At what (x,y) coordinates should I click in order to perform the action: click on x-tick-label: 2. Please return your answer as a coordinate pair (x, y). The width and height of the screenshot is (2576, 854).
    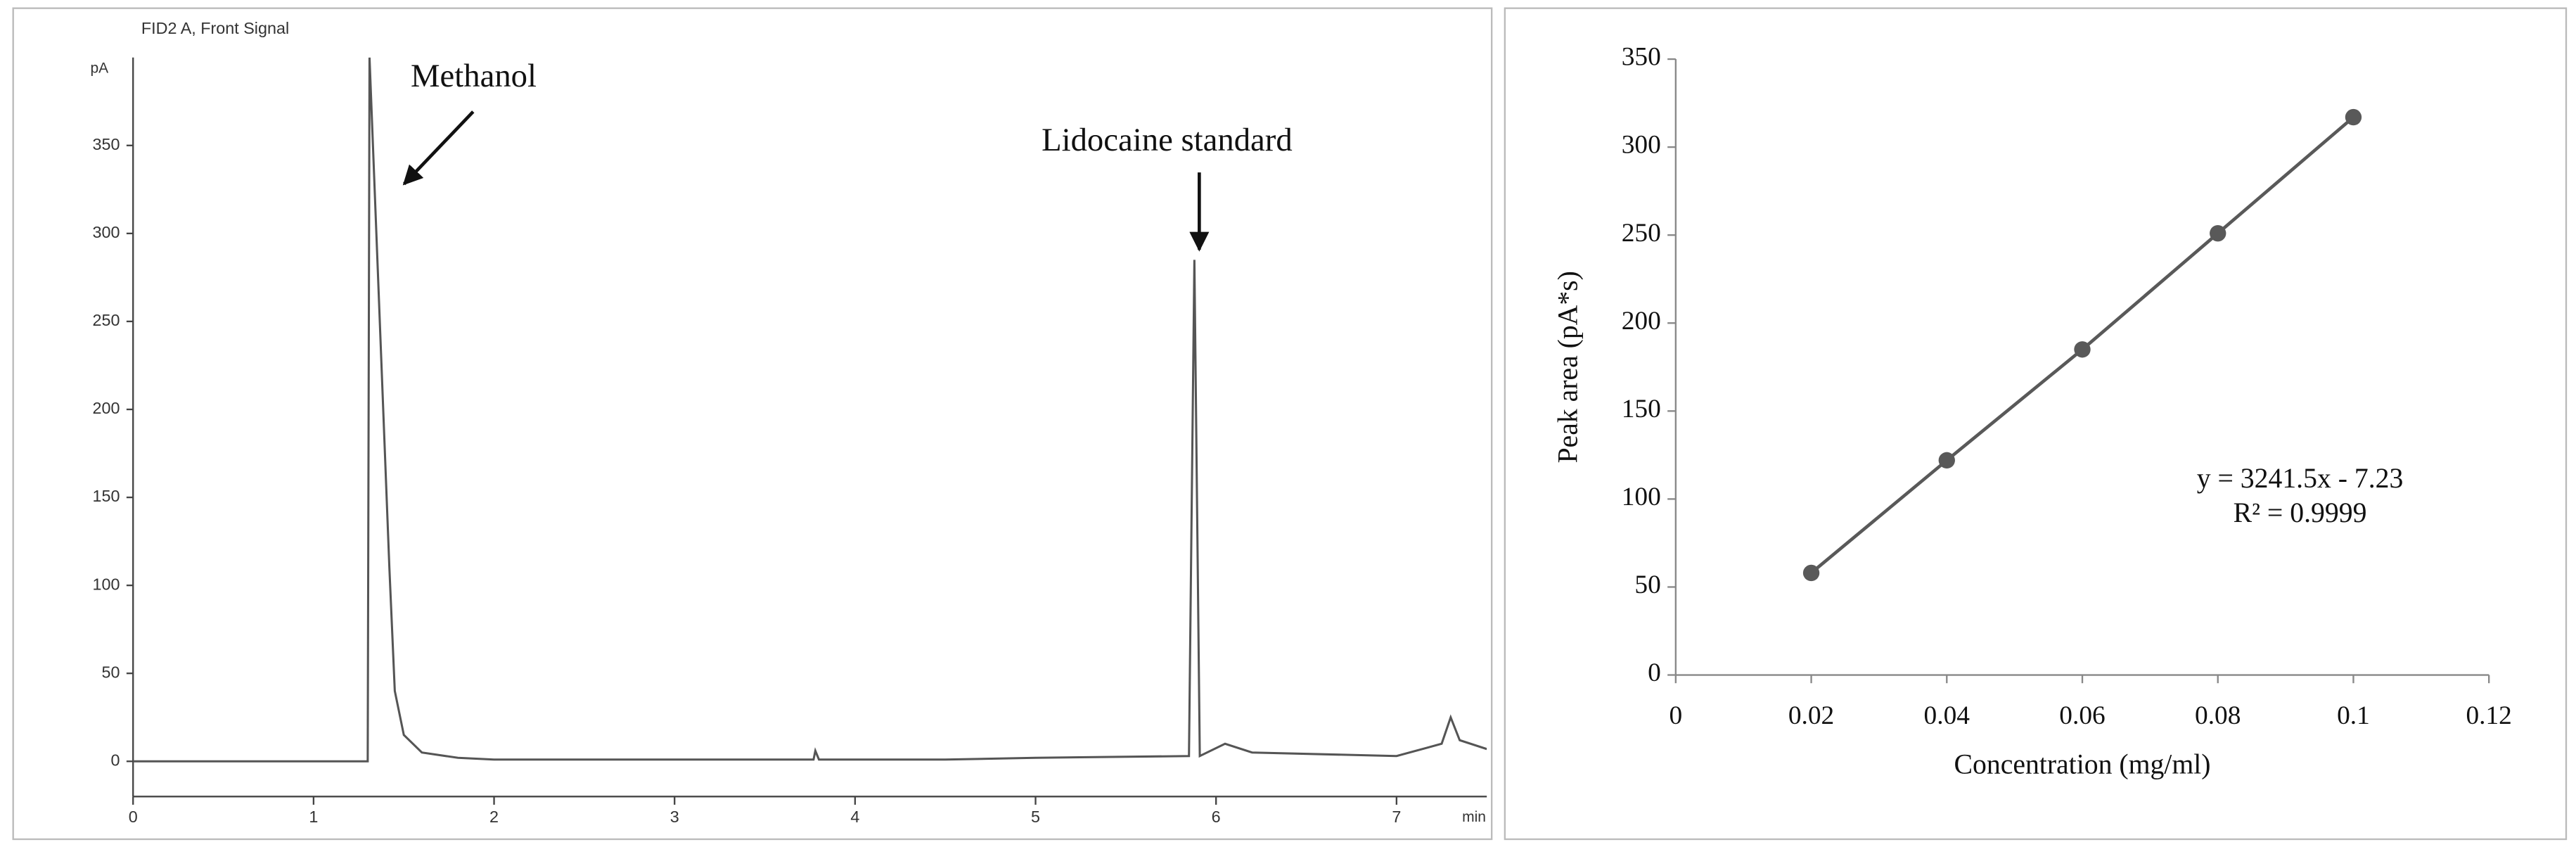
    Looking at the image, I should click on (494, 817).